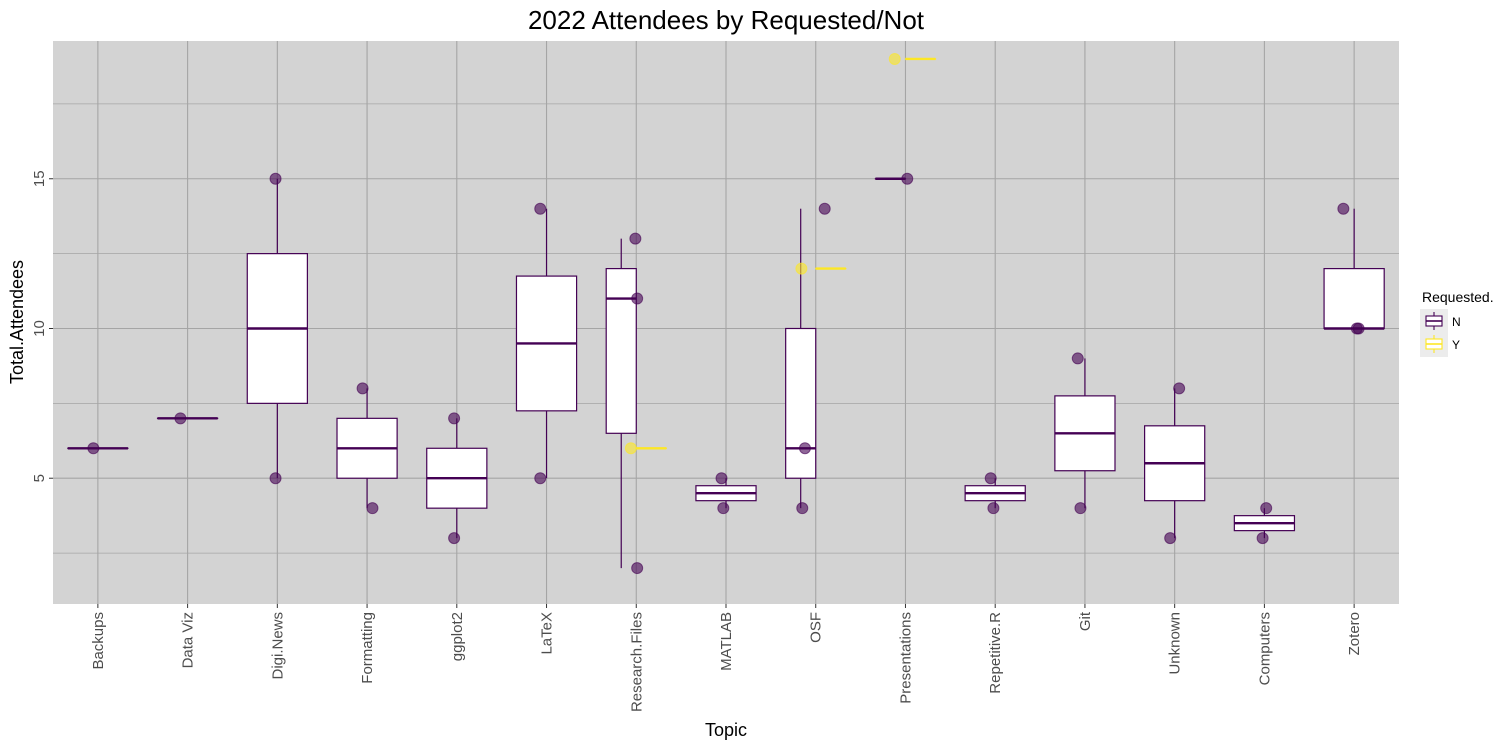 Image resolution: width=1512 pixels, height=747 pixels. Describe the element at coordinates (905, 658) in the screenshot. I see `x-tick-label-Presentations: Presentations` at that location.